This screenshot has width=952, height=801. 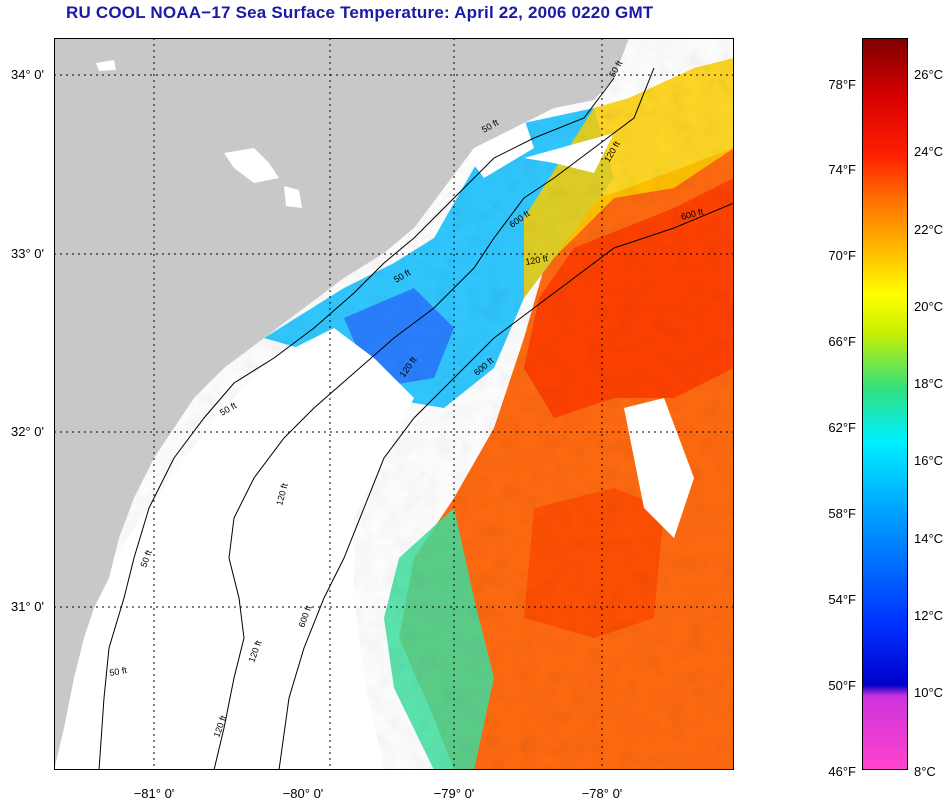 I want to click on colorbar-f-label: 74°F, so click(x=842, y=169).